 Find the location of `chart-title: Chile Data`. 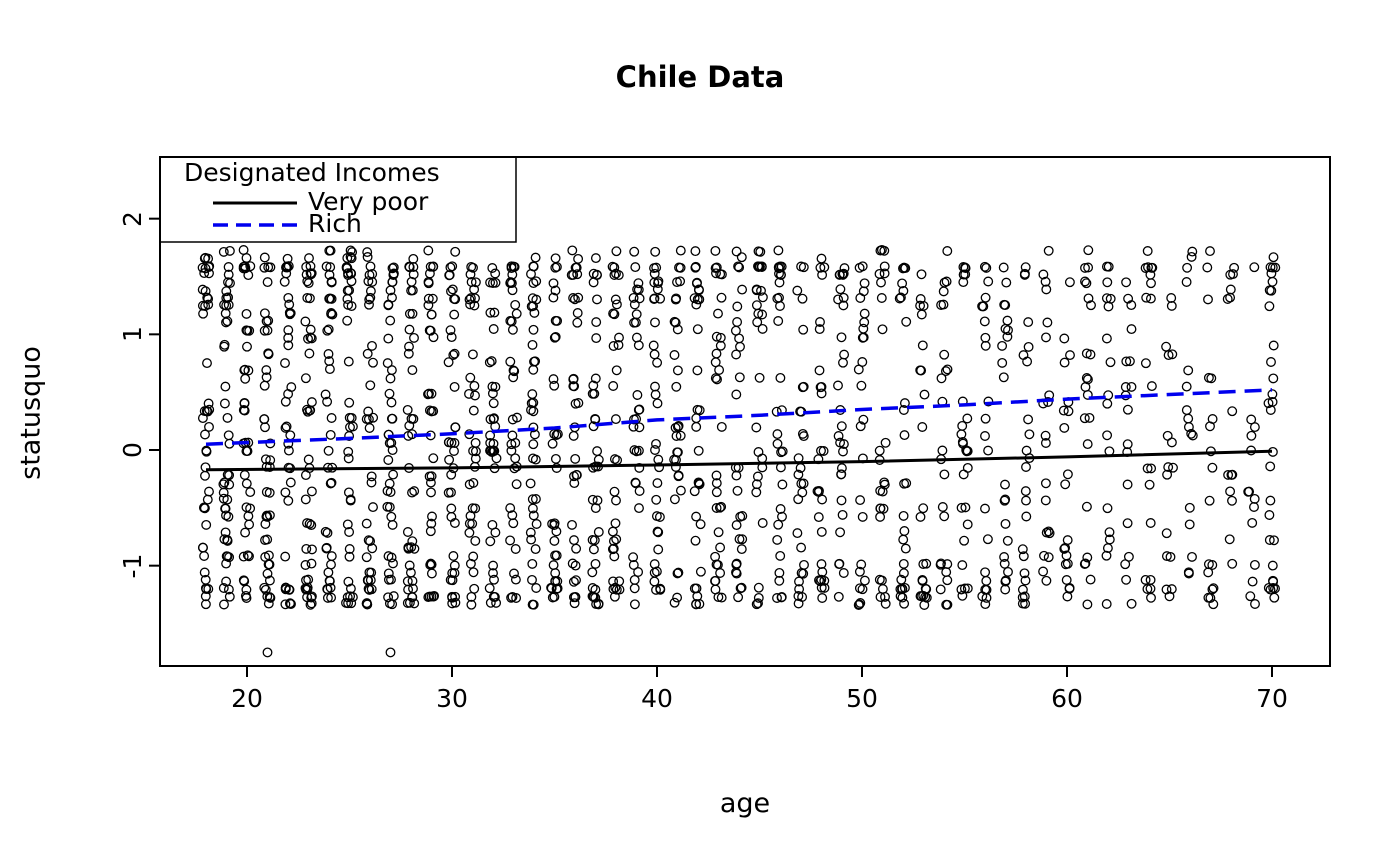

chart-title: Chile Data is located at coordinates (700, 77).